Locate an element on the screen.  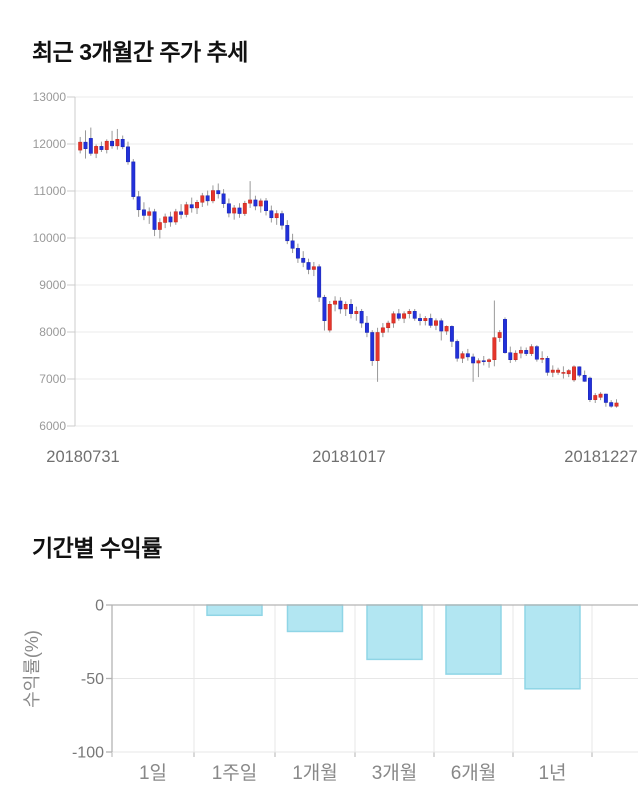
svg-text: 3개월 is located at coordinates (395, 773).